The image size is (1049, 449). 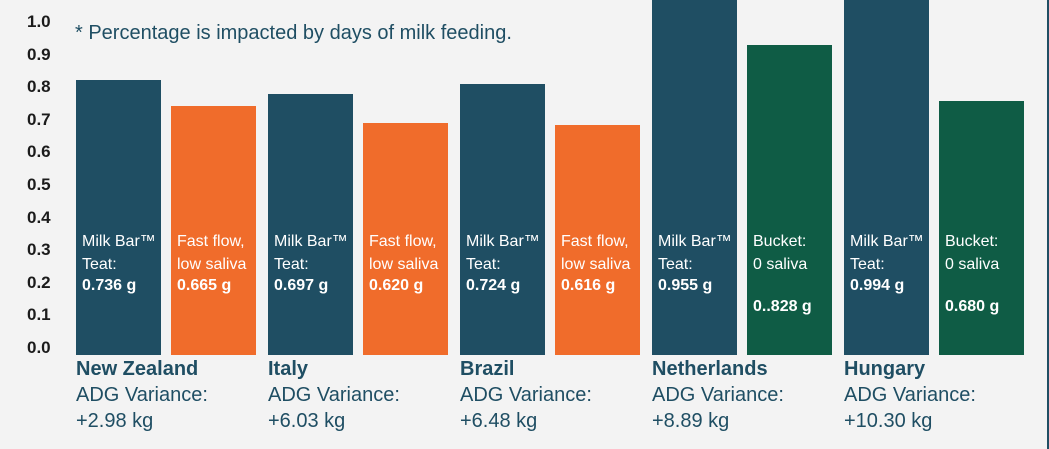 What do you see at coordinates (782, 306) in the screenshot?
I see `bar-value-label: 0..828 g` at bounding box center [782, 306].